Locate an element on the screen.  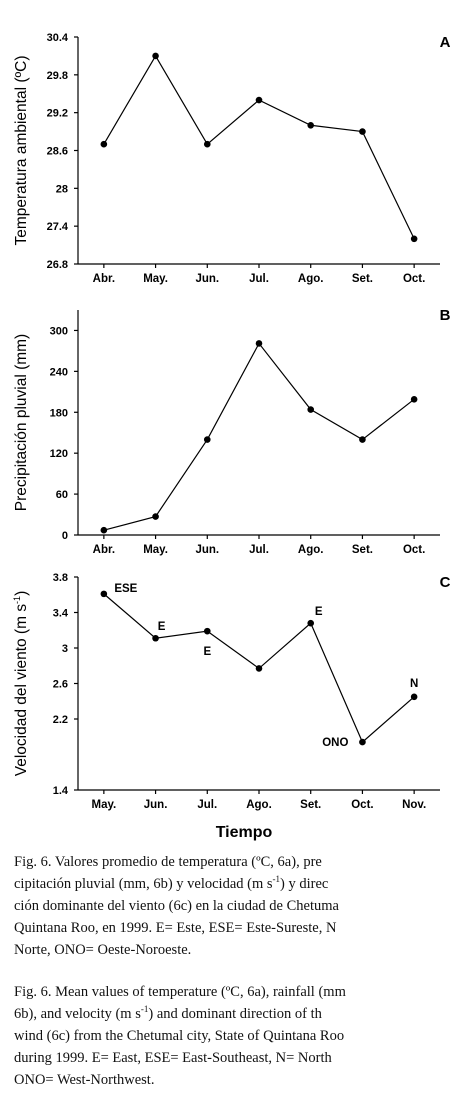
y-axis-label-part: Temperatura ambiental (ºC) is located at coordinates (21, 150).